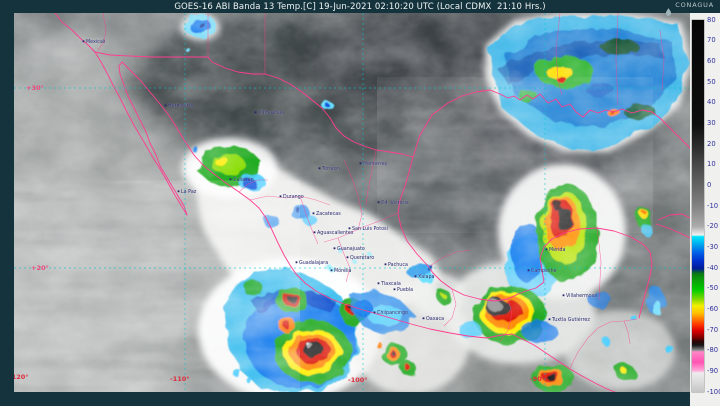  Describe the element at coordinates (713, 329) in the screenshot. I see `colorbar-tick: -70` at that location.